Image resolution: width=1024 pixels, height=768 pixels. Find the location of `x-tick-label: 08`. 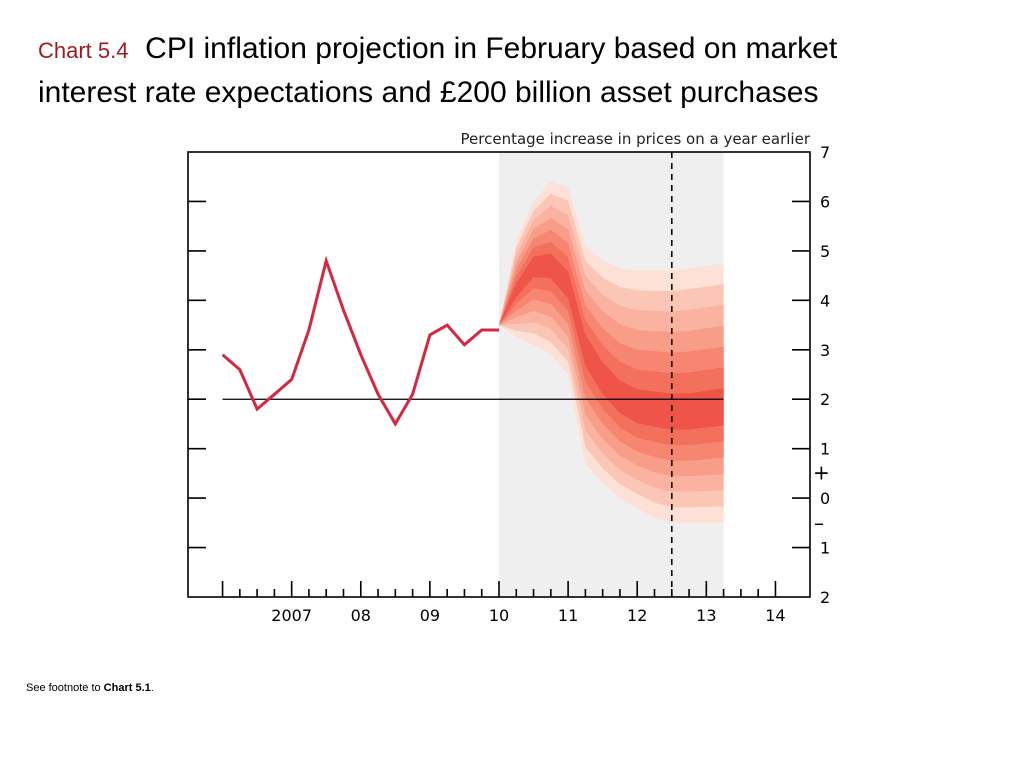

x-tick-label: 08 is located at coordinates (361, 615).